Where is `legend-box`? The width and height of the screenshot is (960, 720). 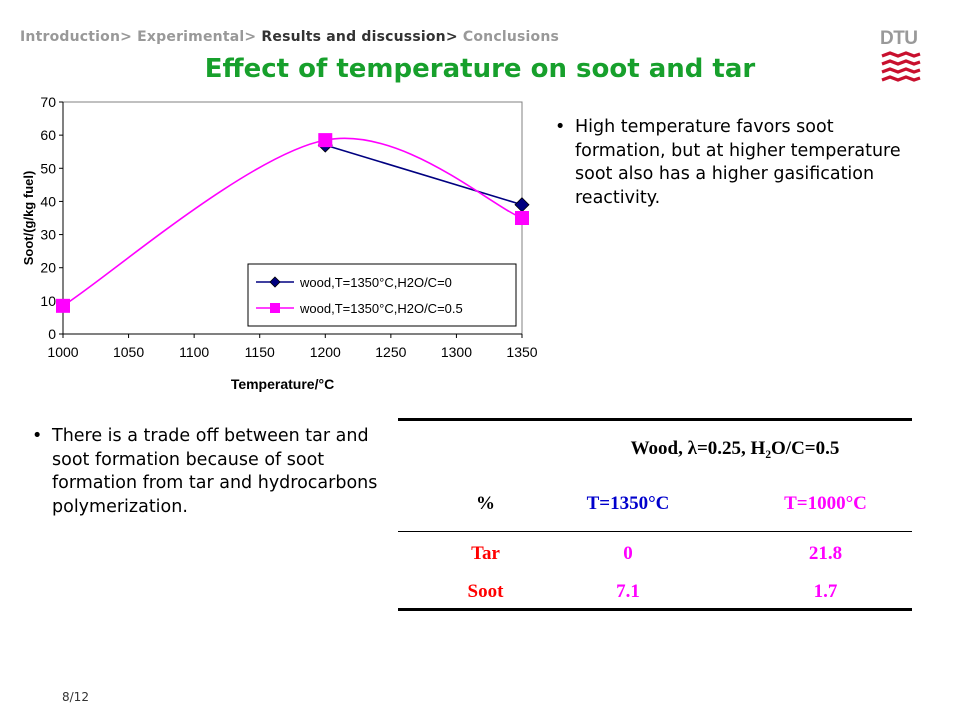 legend-box is located at coordinates (382, 295).